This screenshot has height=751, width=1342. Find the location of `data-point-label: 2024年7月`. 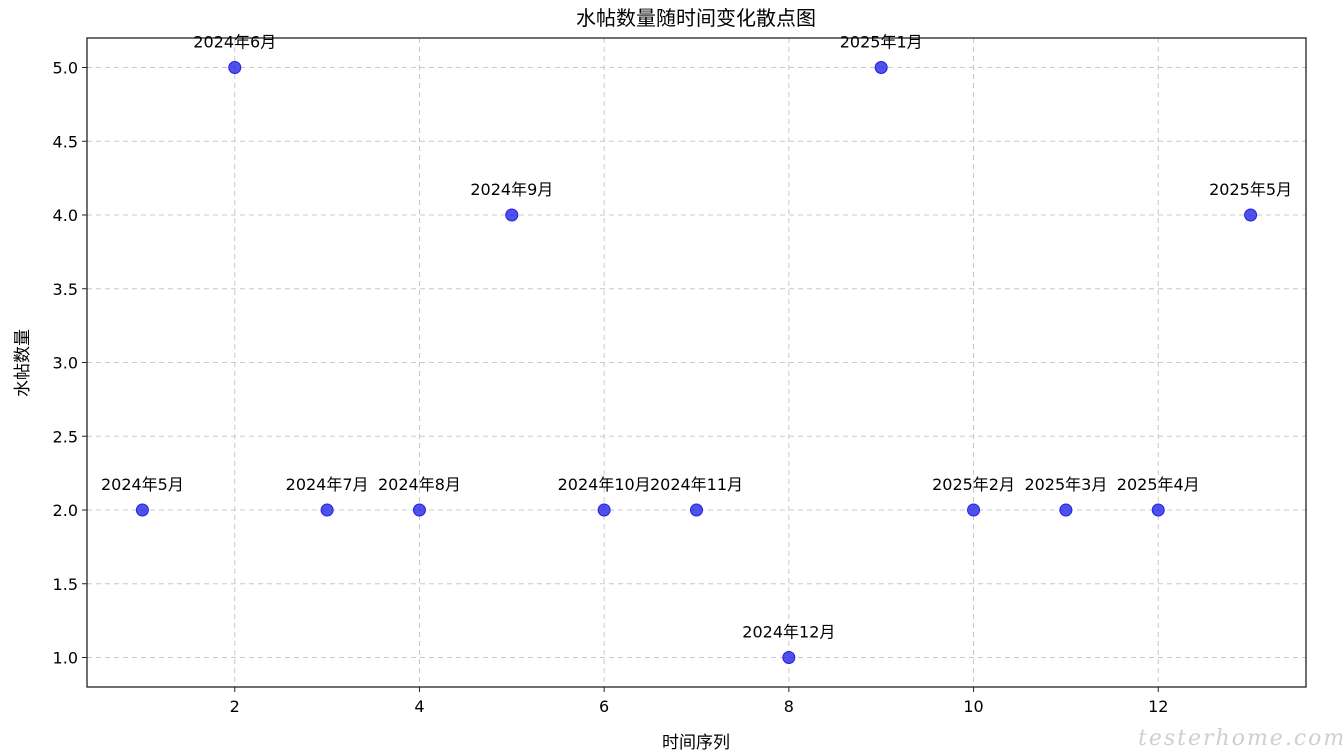

data-point-label: 2024年7月 is located at coordinates (327, 484).